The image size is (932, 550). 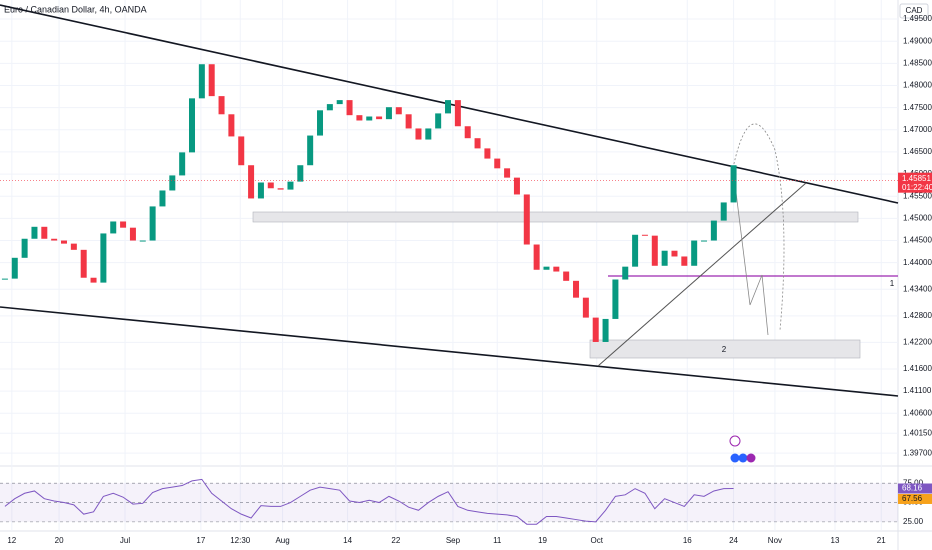 What do you see at coordinates (917, 390) in the screenshot?
I see `y-tick-label: 1.41100` at bounding box center [917, 390].